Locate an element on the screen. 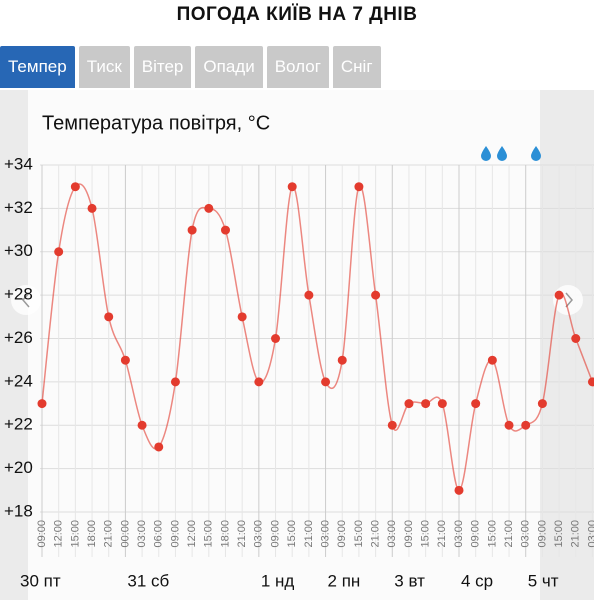  x-tick-label: 06:00 is located at coordinates (159, 534).